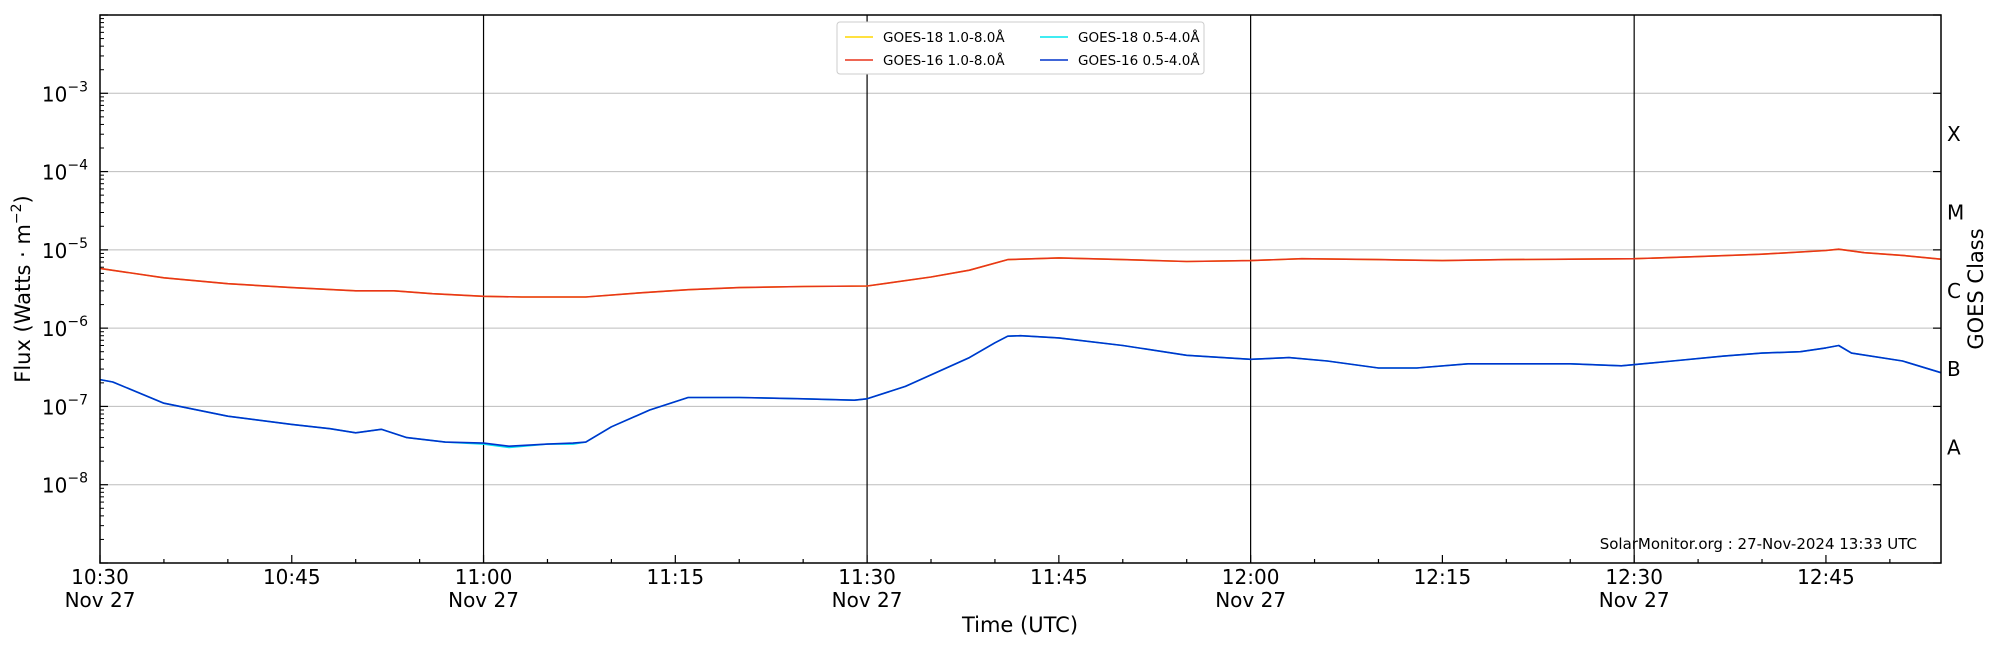 The width and height of the screenshot is (2000, 650). Describe the element at coordinates (944, 37) in the screenshot. I see `legend-entry: GOES-18 1.0-8.0Å` at that location.